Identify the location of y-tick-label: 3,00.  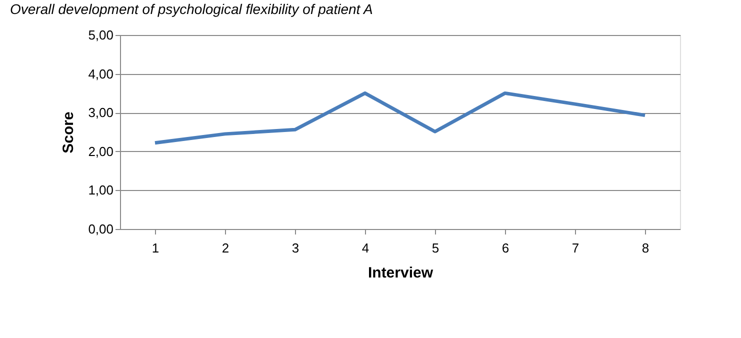
(101, 112).